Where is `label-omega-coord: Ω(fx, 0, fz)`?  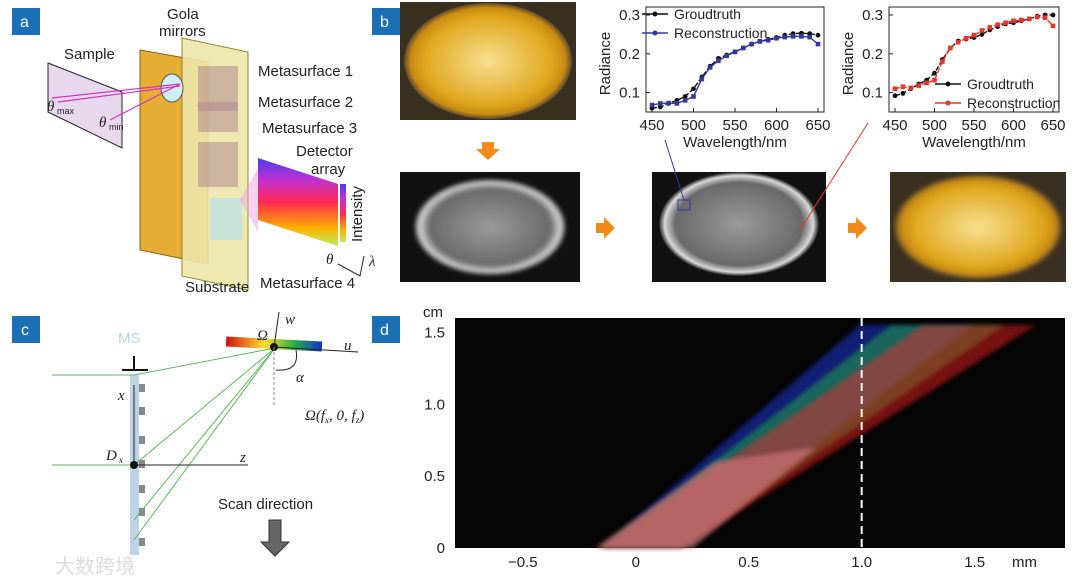
label-omega-coord: Ω(fx, 0, fz) is located at coordinates (334, 416).